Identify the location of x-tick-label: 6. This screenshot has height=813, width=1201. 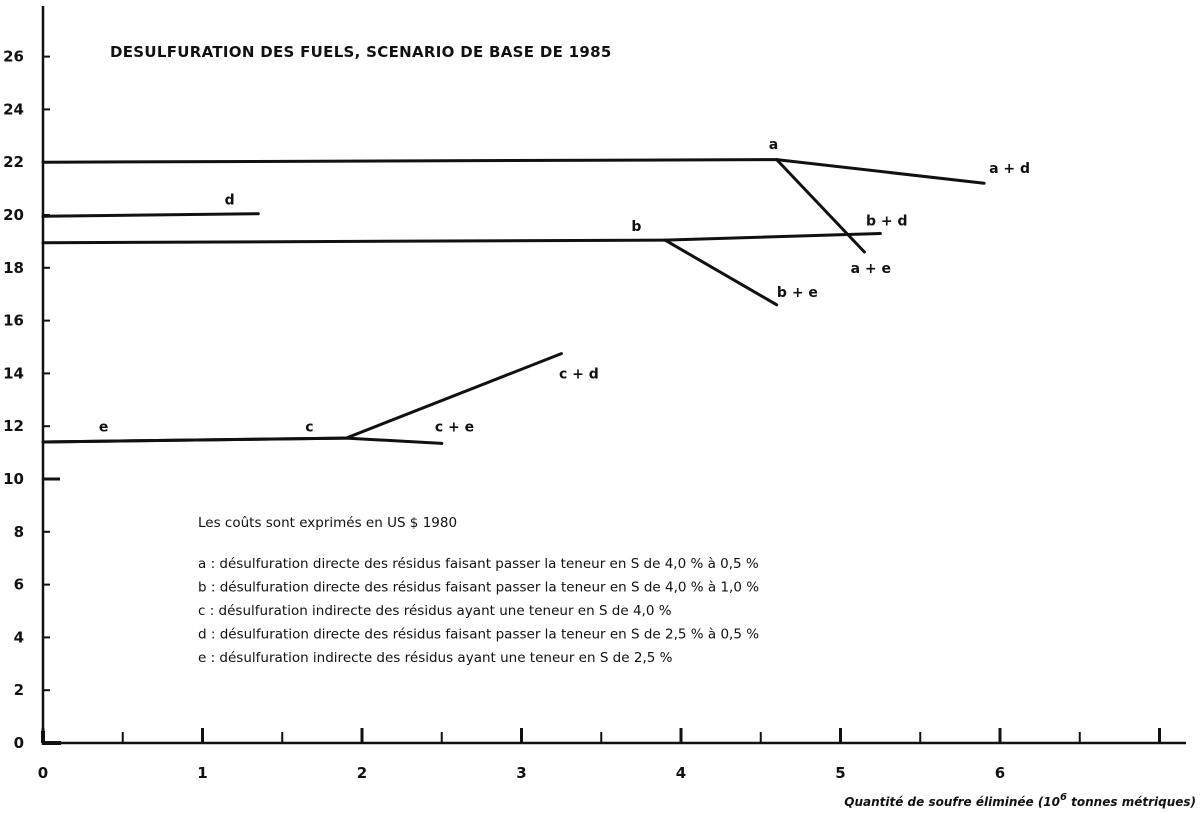
(1000, 773).